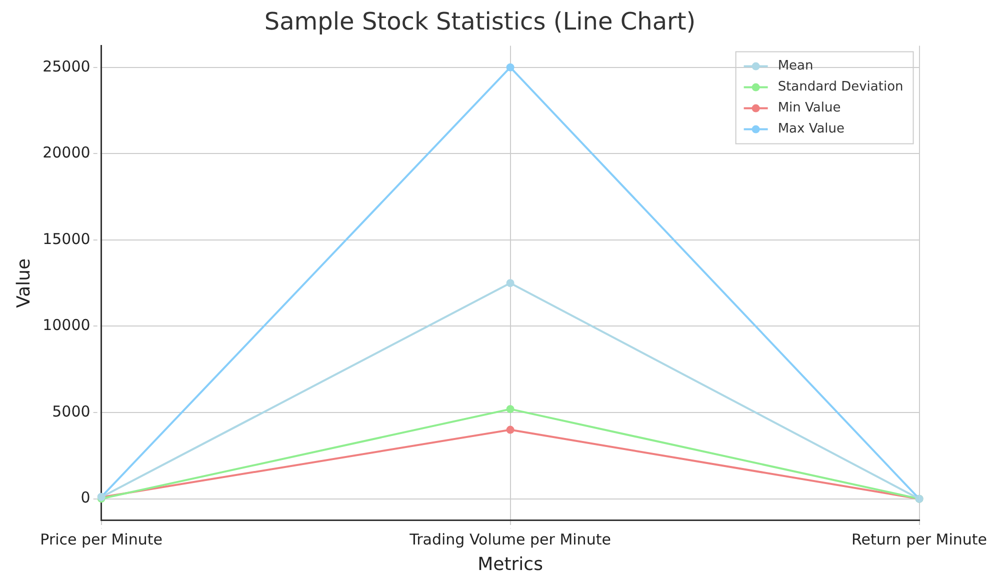  Describe the element at coordinates (85, 497) in the screenshot. I see `y-tick-label: 0` at that location.